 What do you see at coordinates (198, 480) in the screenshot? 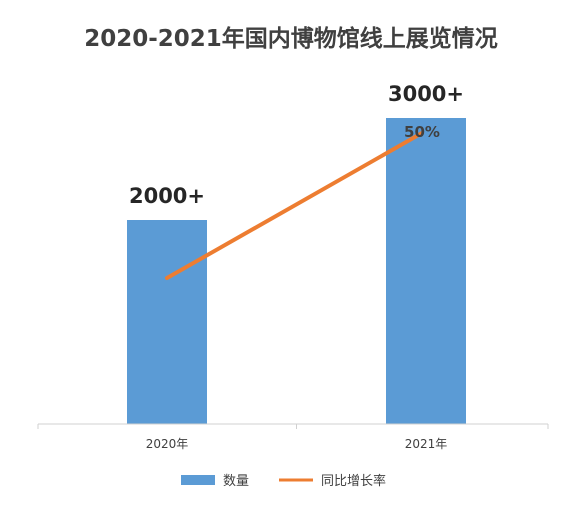
I see `legend-swatch-quantity` at bounding box center [198, 480].